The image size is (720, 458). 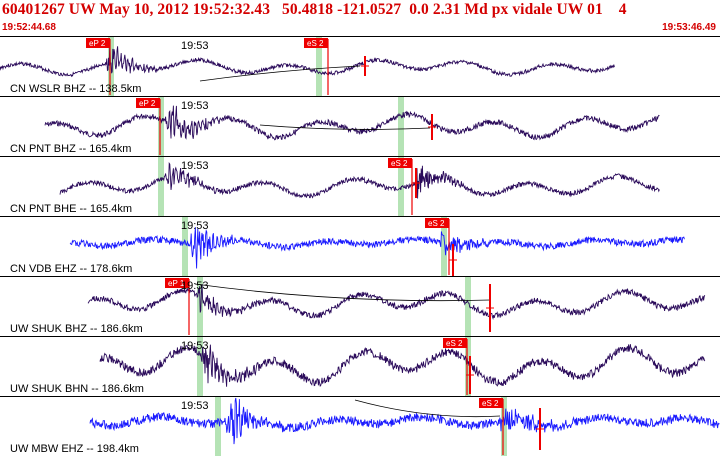 I want to click on start-time: 19:52:44.68, so click(x=29, y=27).